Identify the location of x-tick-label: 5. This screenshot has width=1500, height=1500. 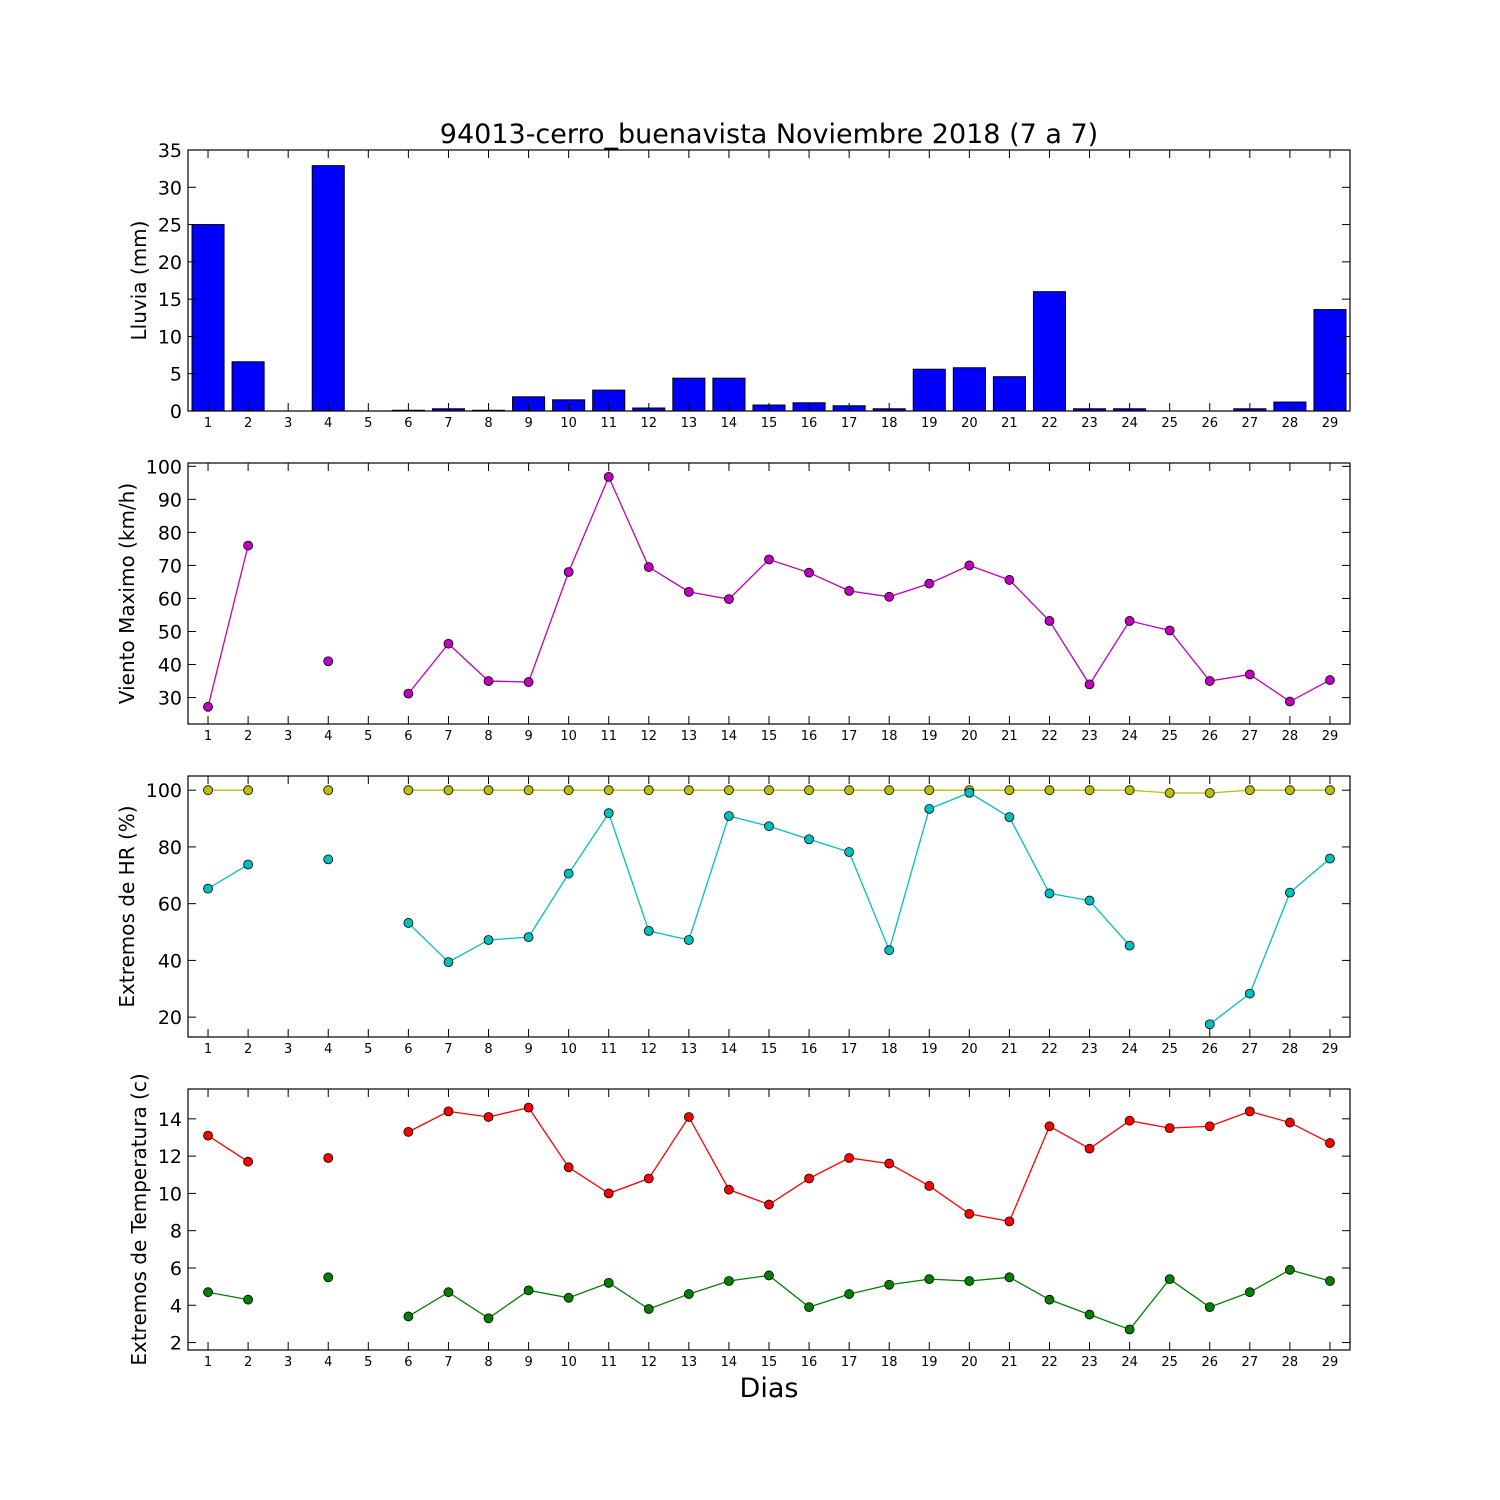
(368, 423).